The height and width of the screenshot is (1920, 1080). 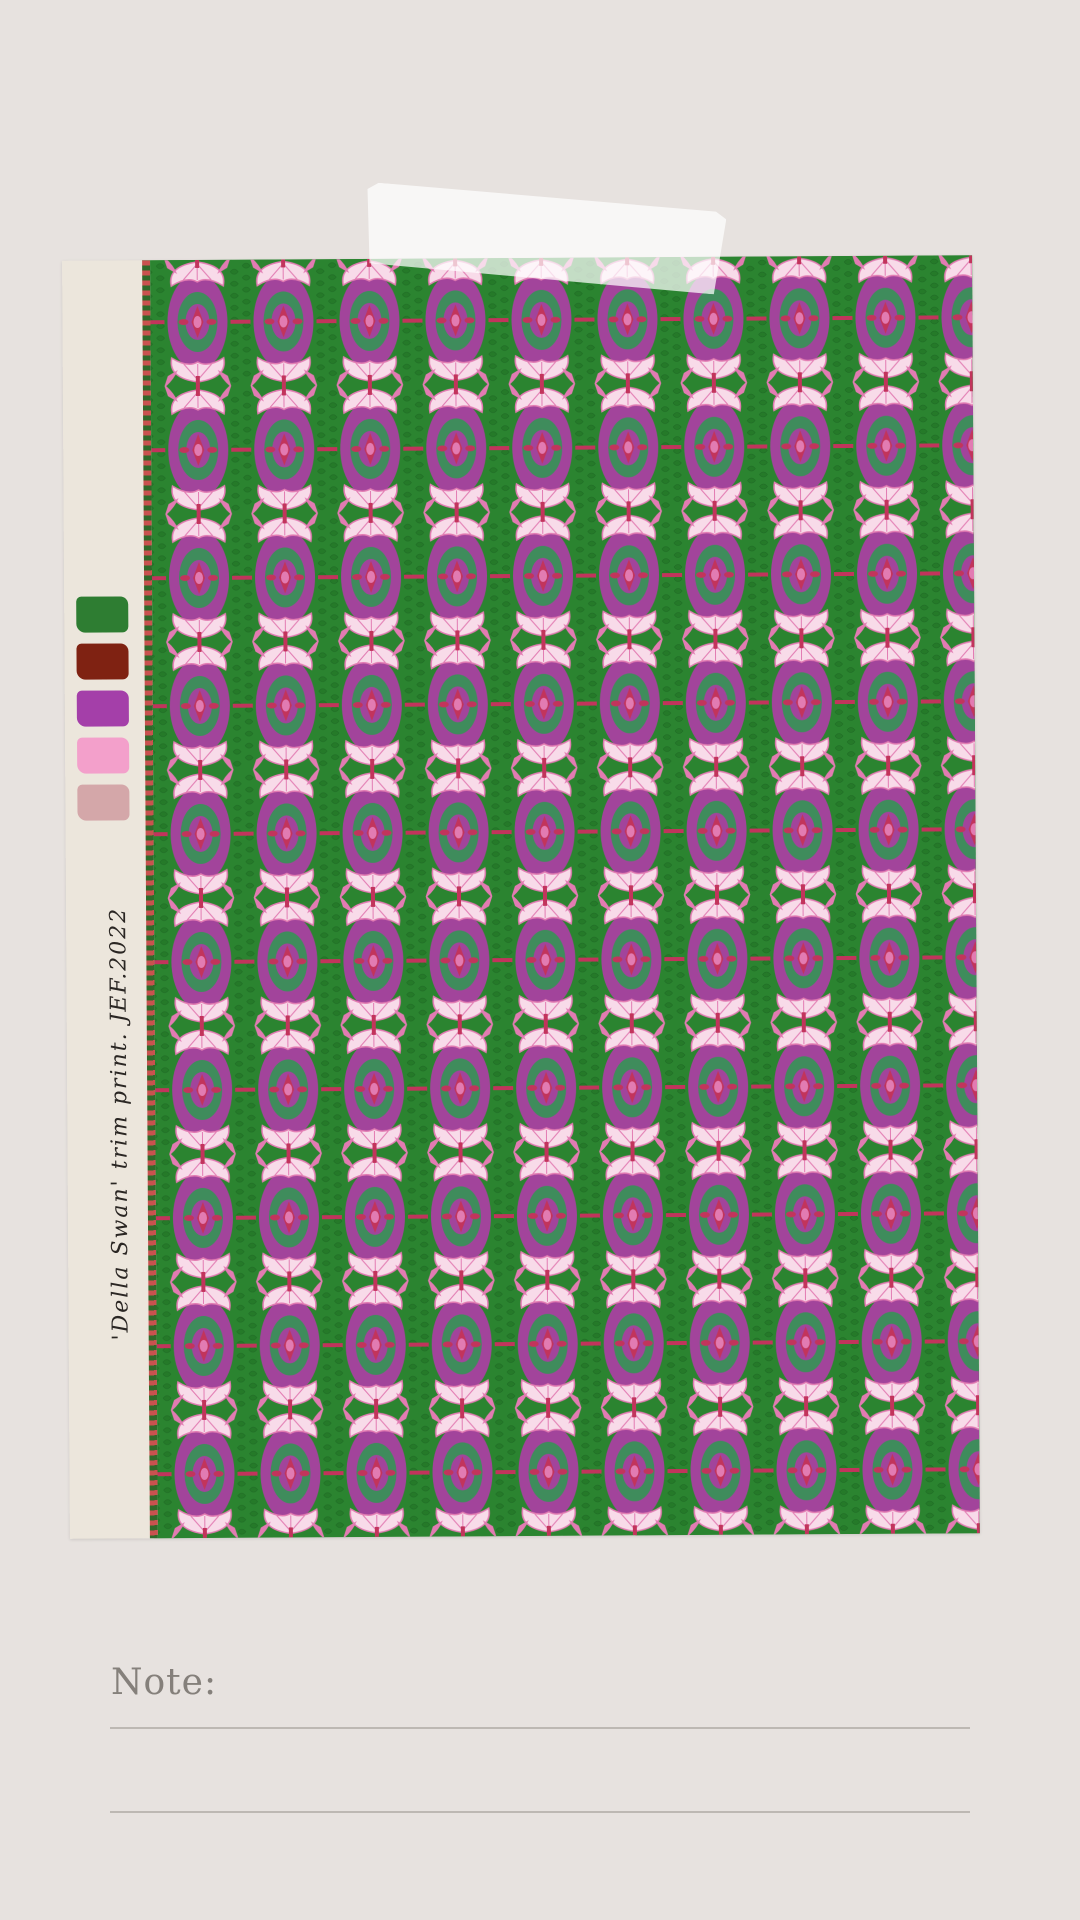 What do you see at coordinates (103, 755) in the screenshot?
I see `color-swatch-pink` at bounding box center [103, 755].